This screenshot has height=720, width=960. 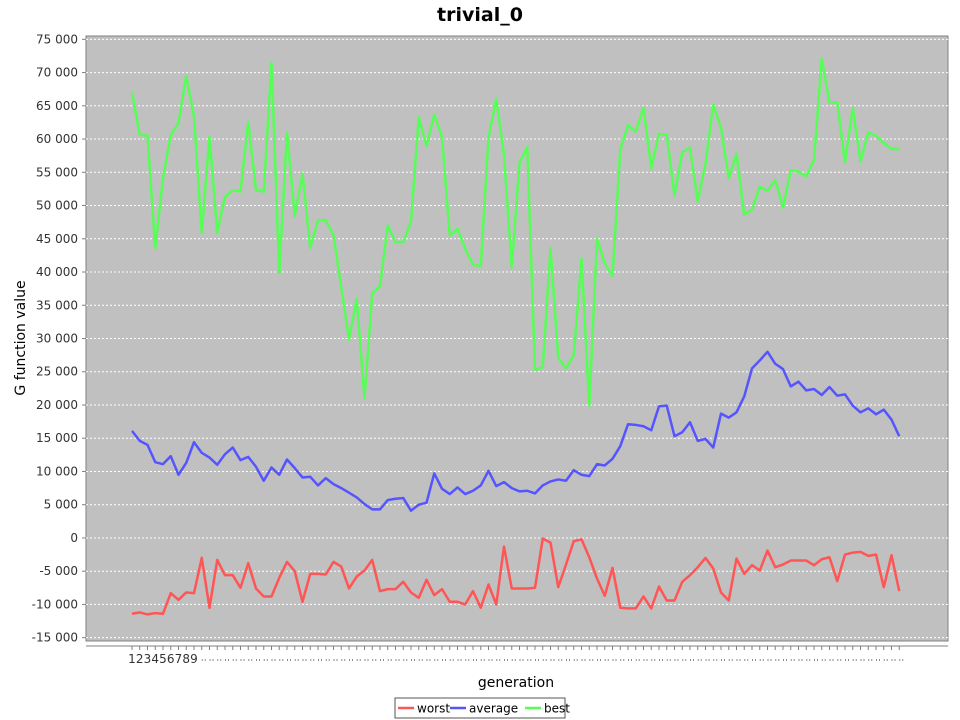 What do you see at coordinates (140, 659) in the screenshot?
I see `x-tick-label: 2` at bounding box center [140, 659].